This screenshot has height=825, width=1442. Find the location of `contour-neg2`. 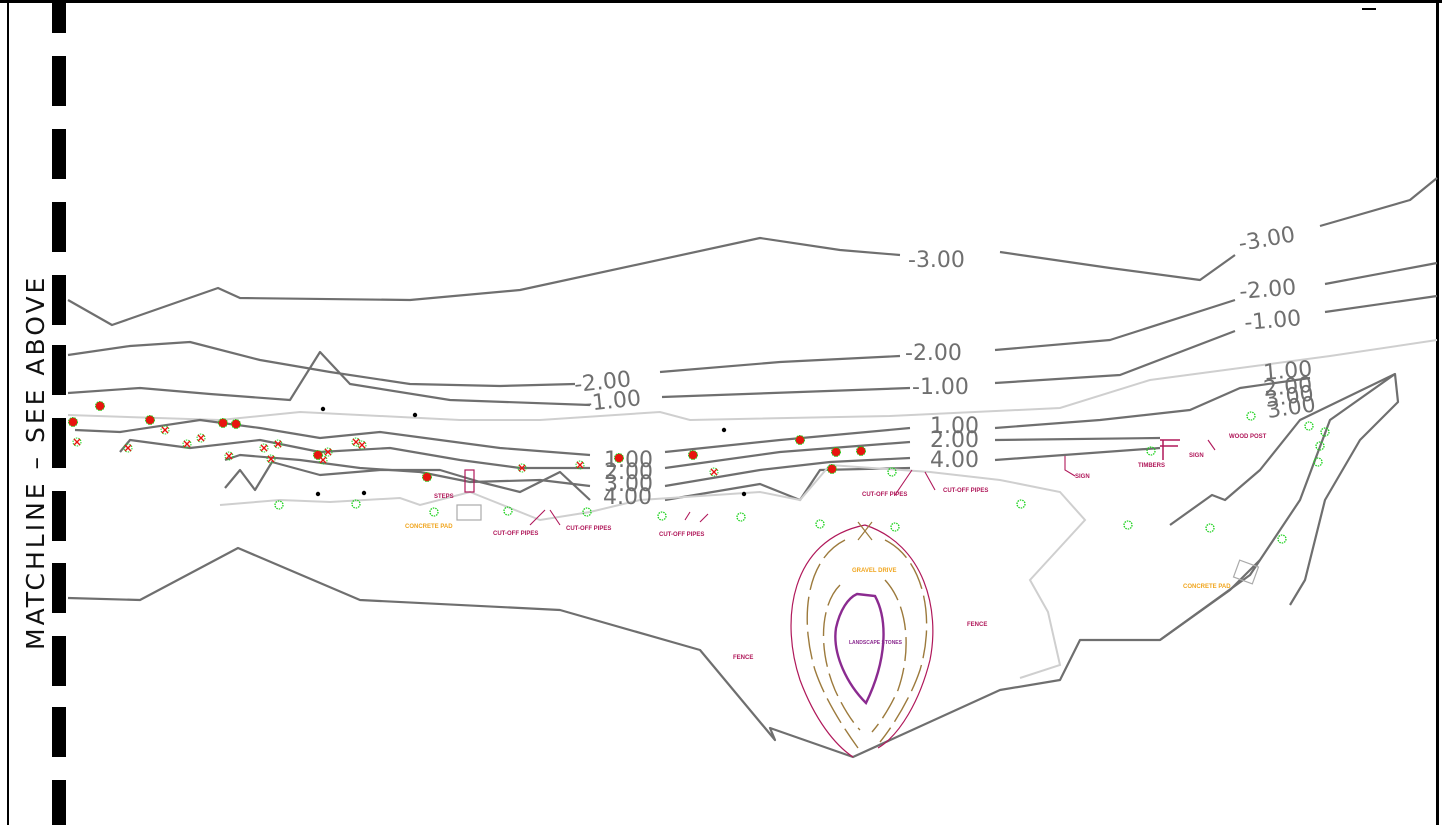

contour-neg2 is located at coordinates (752, 324).